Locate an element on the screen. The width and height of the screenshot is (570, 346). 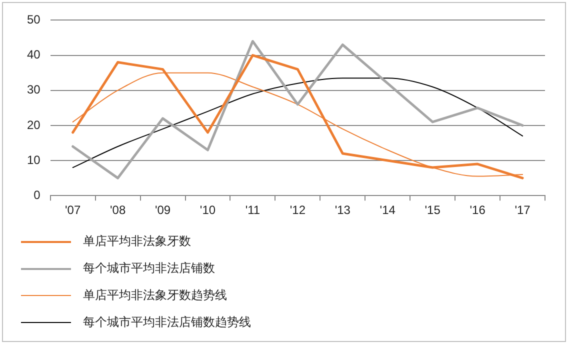
x-tick-label: '14 is located at coordinates (388, 210).